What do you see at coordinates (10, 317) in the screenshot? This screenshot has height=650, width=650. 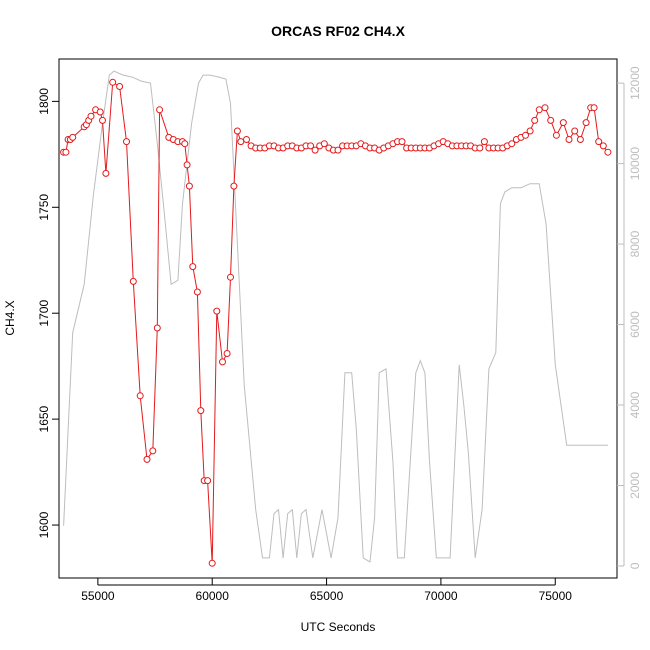 I see `y-axis-label: CH4.X` at bounding box center [10, 317].